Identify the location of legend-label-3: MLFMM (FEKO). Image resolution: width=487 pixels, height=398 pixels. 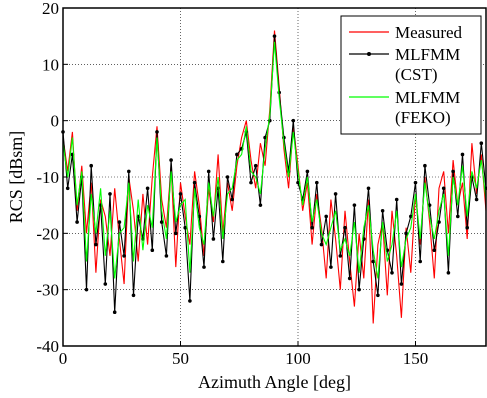
(427, 107).